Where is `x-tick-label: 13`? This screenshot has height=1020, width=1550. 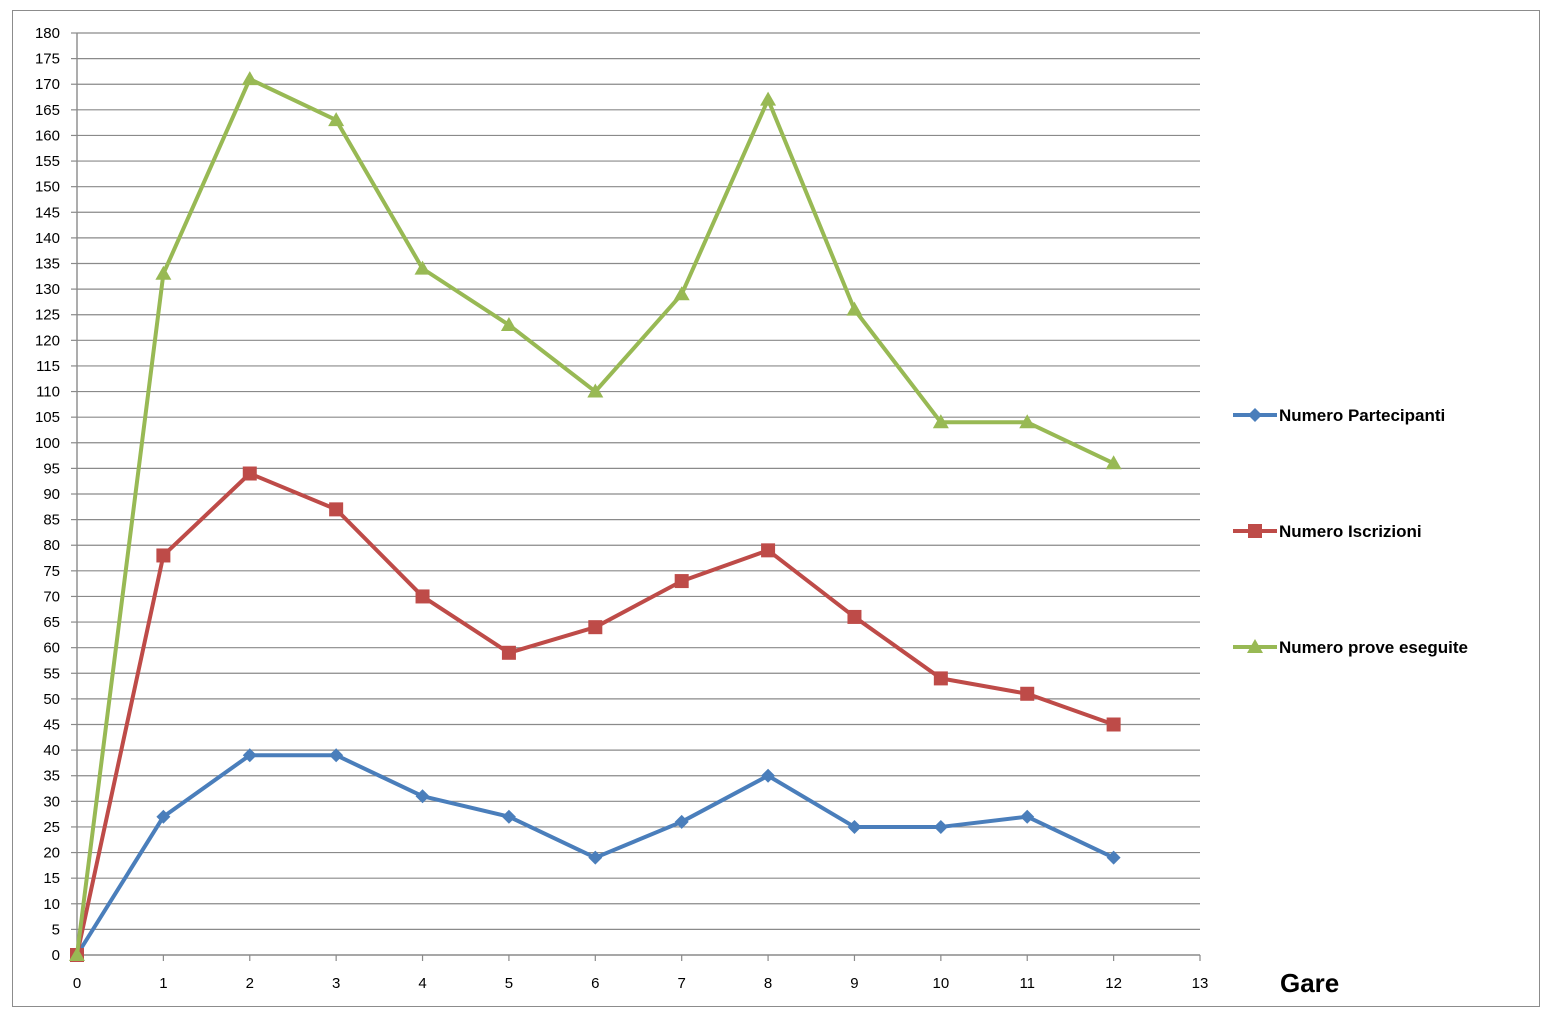 x-tick-label: 13 is located at coordinates (1200, 983).